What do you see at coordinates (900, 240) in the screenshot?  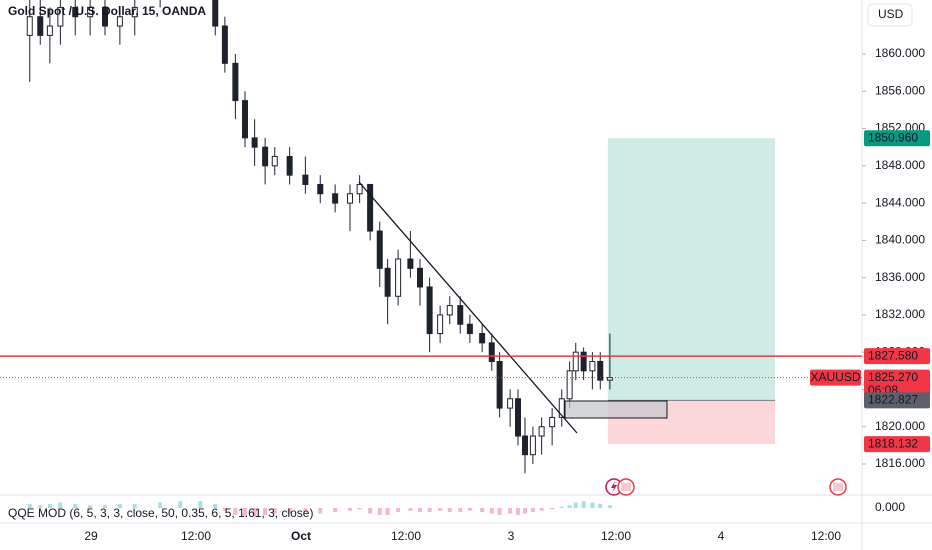 I see `y-tick-label: 1840.000` at bounding box center [900, 240].